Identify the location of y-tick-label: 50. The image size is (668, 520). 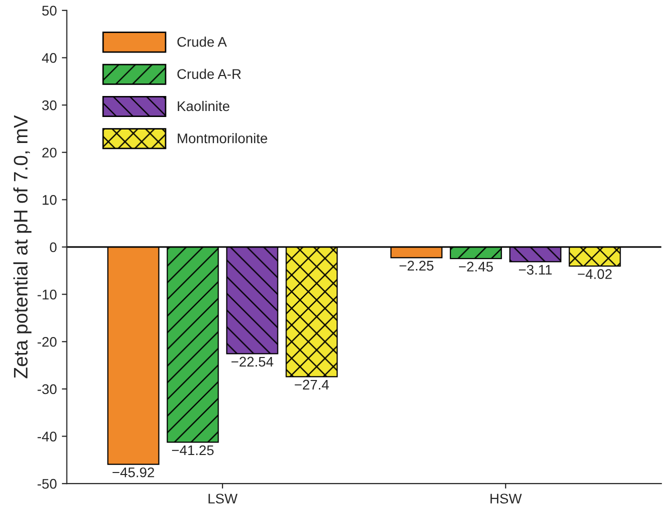
(49, 11).